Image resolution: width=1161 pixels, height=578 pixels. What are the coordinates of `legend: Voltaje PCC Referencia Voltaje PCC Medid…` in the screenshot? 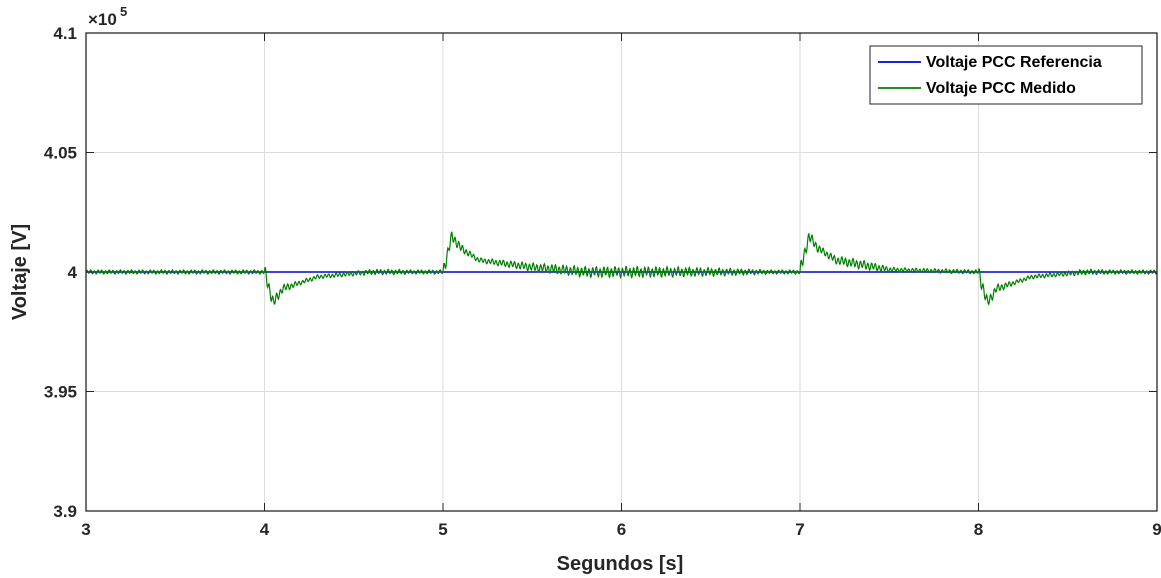 It's located at (1006, 75).